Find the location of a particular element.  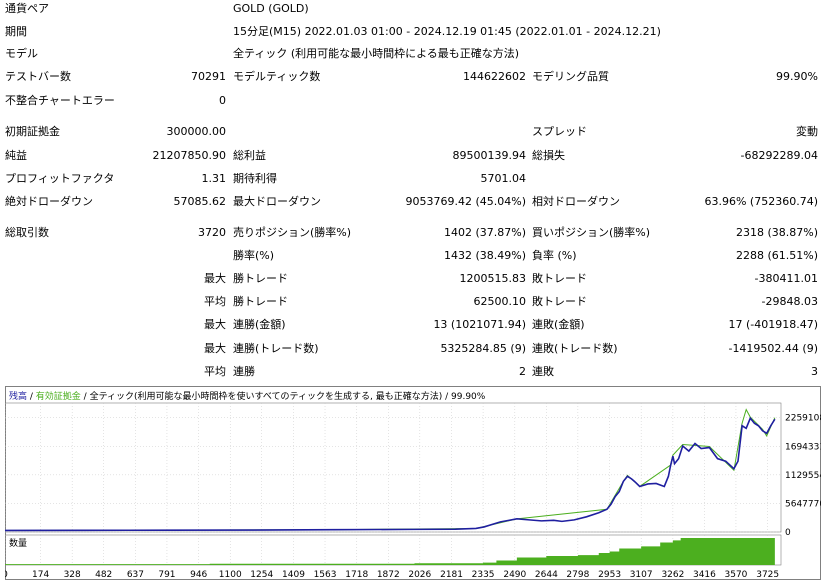

max-cons-losses-value: 17 (-401918.47) is located at coordinates (773, 324).